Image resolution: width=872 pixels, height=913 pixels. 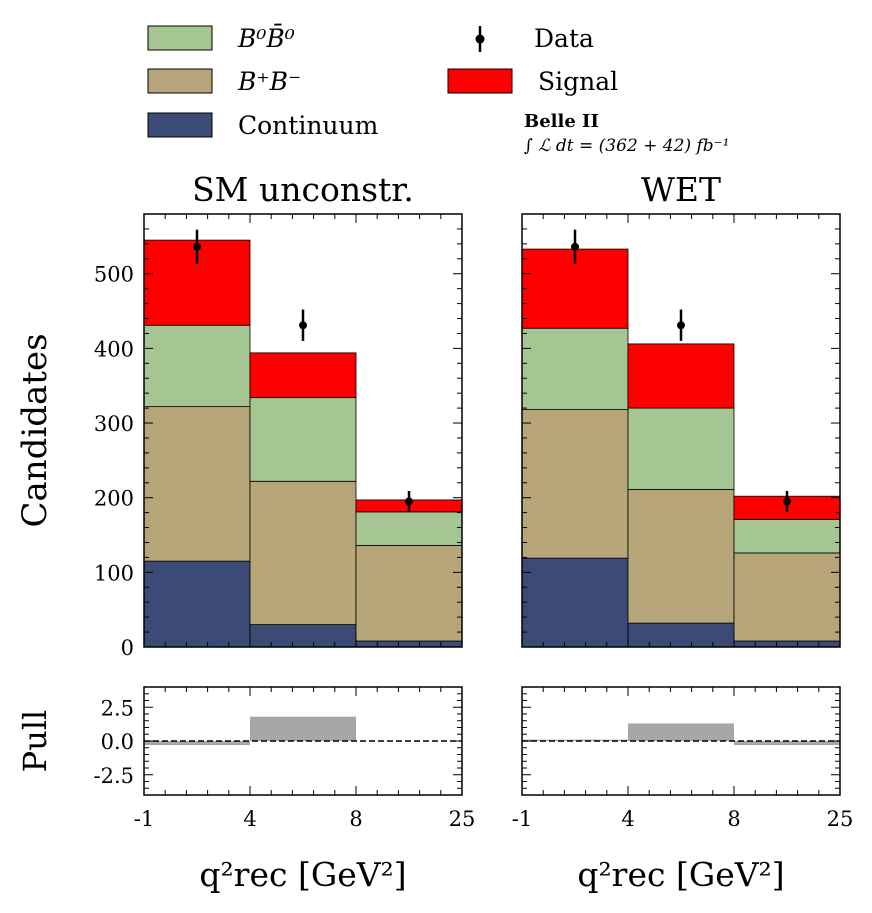 I want to click on legend-swatch-b0b0bar, so click(x=180, y=38).